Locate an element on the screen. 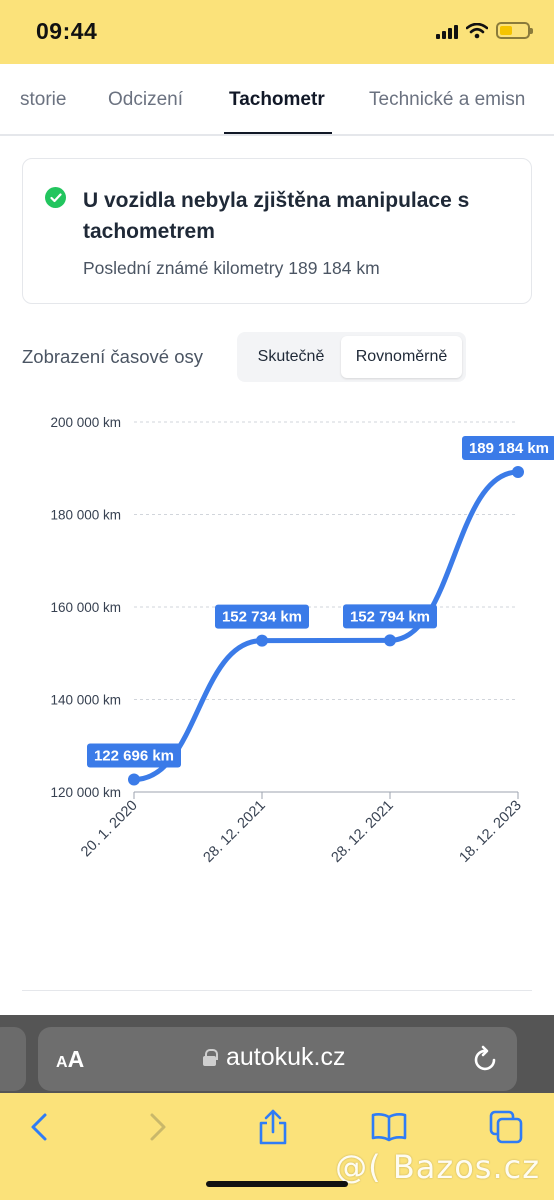 The height and width of the screenshot is (1200, 554). bookmarks-button is located at coordinates (389, 1127).